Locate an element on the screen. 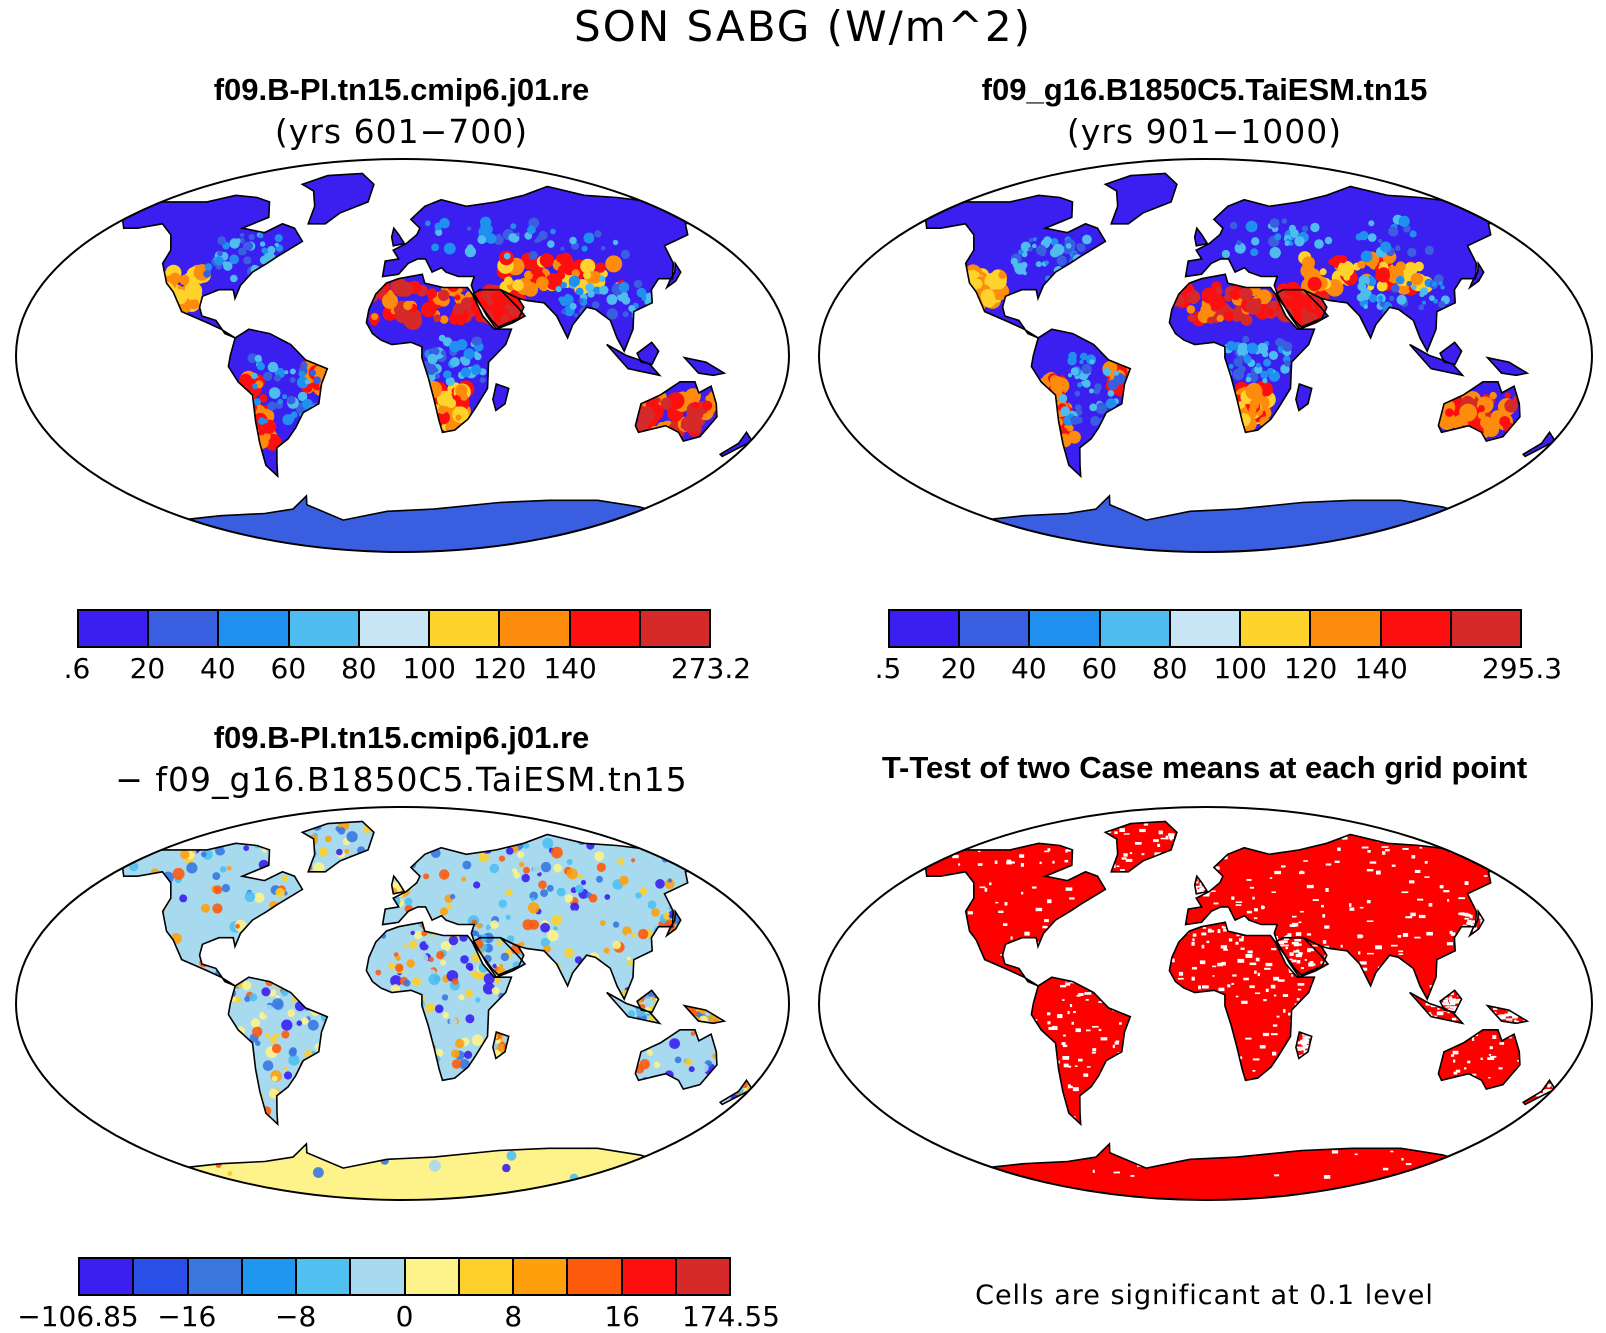 This screenshot has width=1606, height=1333. panel4-map is located at coordinates (1205, 1003).